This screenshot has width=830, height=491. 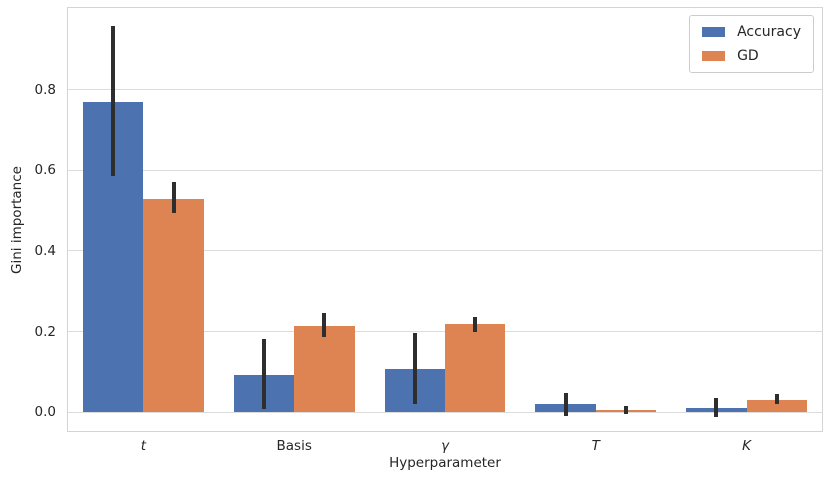 What do you see at coordinates (445, 463) in the screenshot?
I see `x-axis-label: Hyperparameter` at bounding box center [445, 463].